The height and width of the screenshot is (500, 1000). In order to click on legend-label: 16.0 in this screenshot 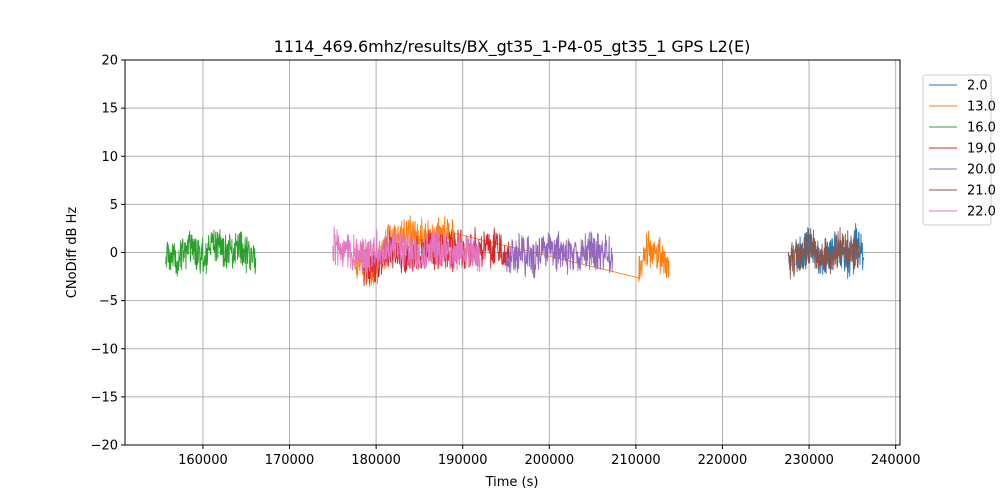, I will do `click(981, 128)`.